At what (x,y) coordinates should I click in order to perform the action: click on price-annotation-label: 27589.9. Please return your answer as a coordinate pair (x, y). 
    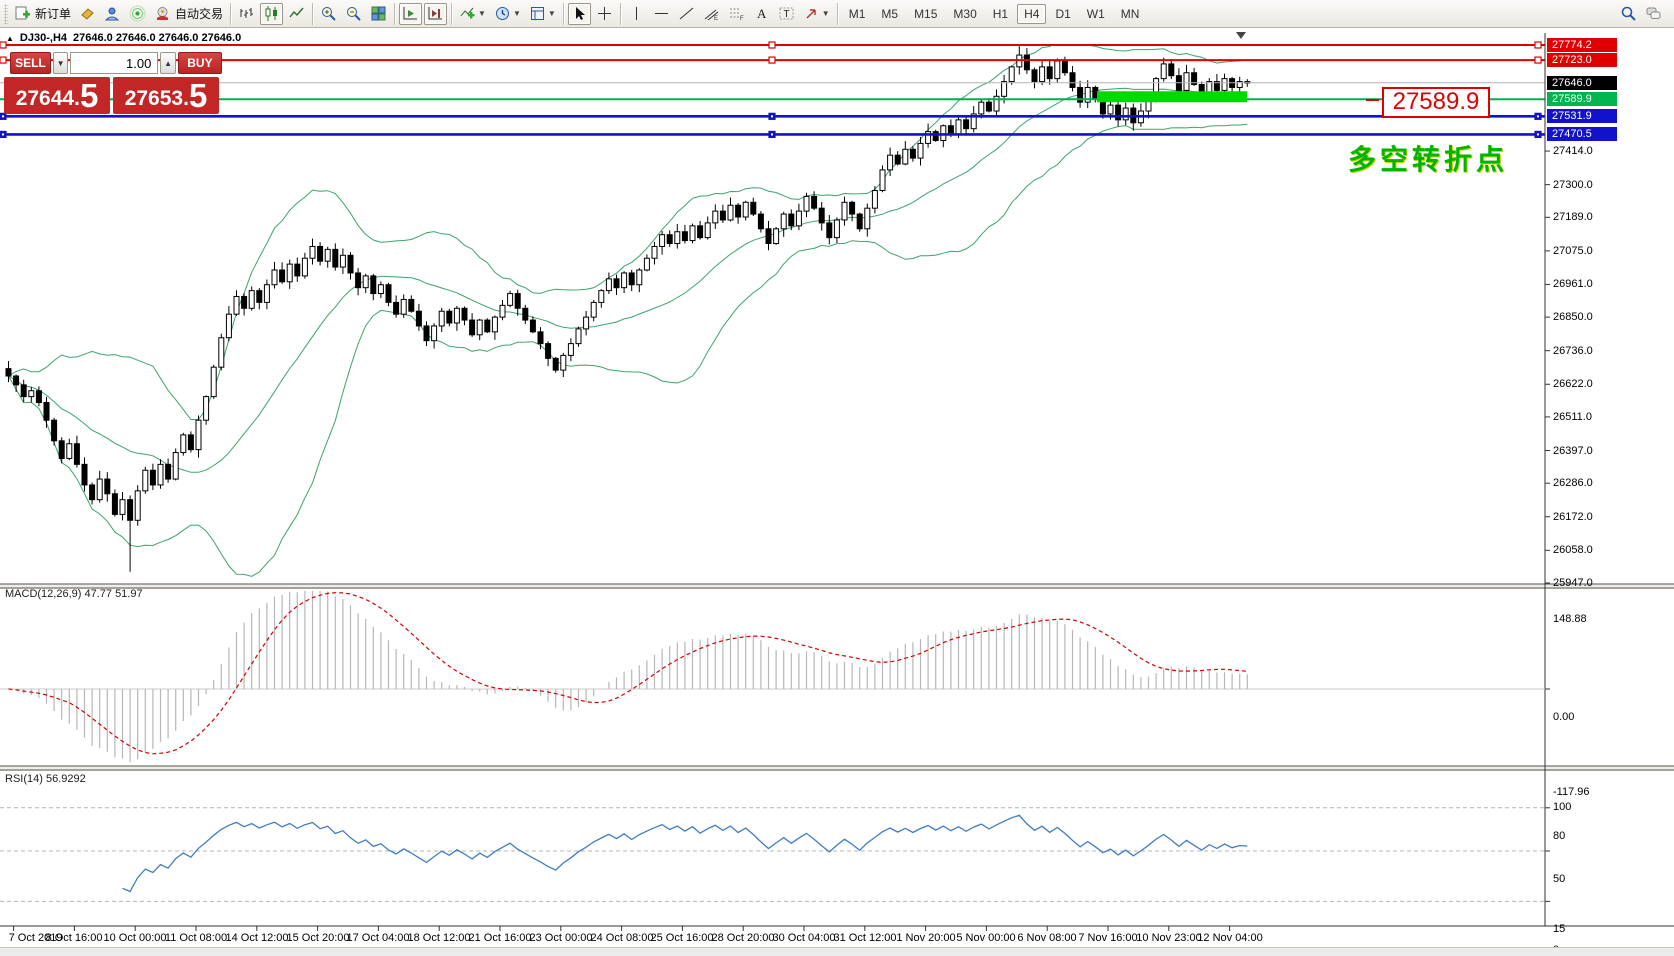
    Looking at the image, I should click on (1436, 102).